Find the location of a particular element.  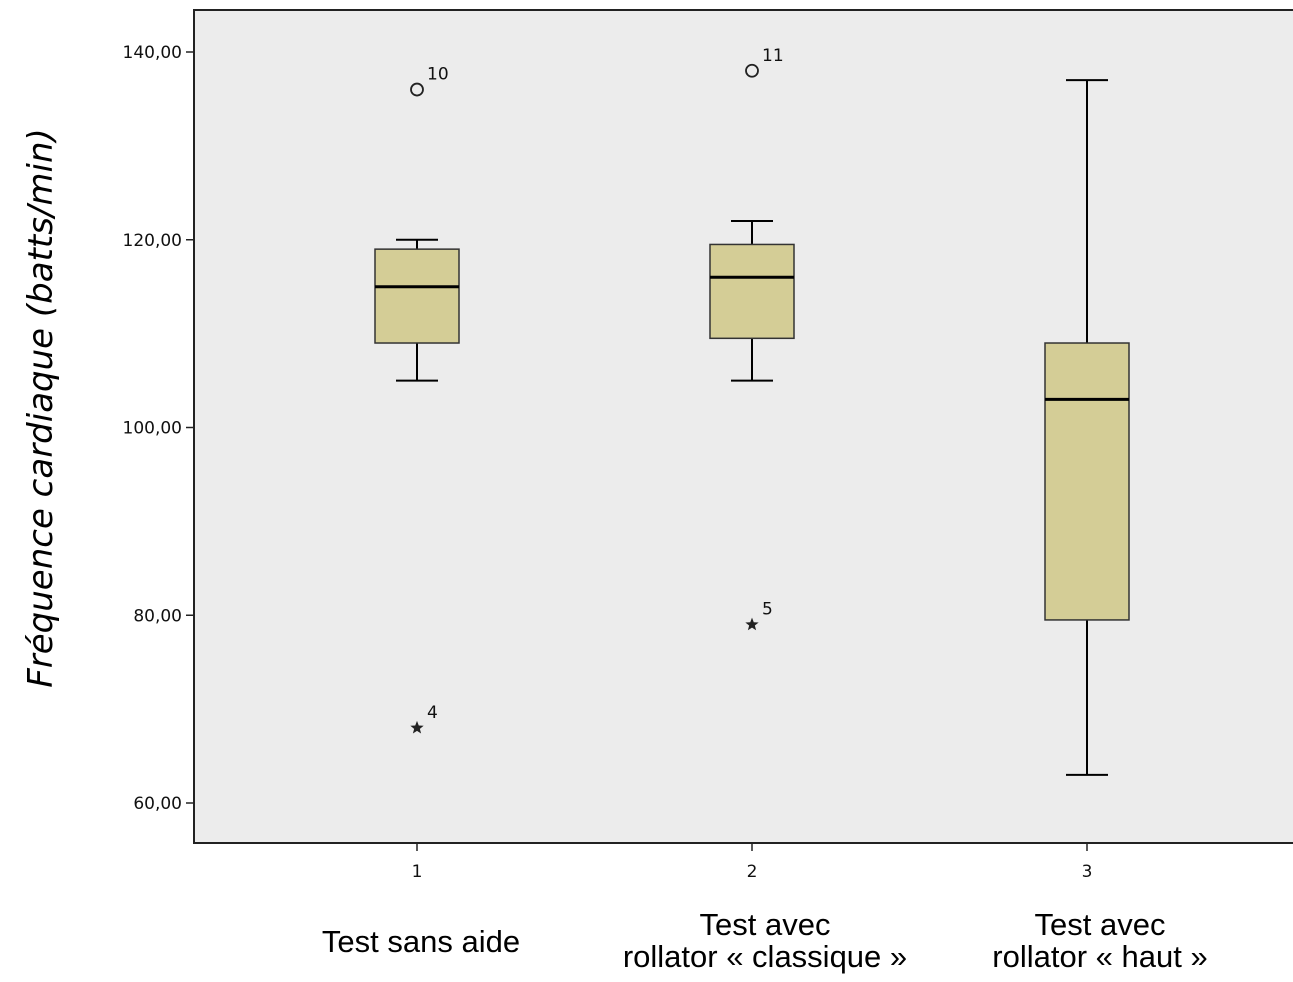

category-label: rollator « haut » is located at coordinates (1099, 956).